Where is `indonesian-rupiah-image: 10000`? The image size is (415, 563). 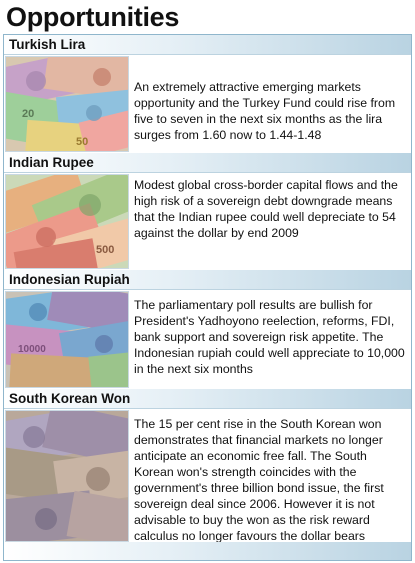 indonesian-rupiah-image: 10000 is located at coordinates (67, 339).